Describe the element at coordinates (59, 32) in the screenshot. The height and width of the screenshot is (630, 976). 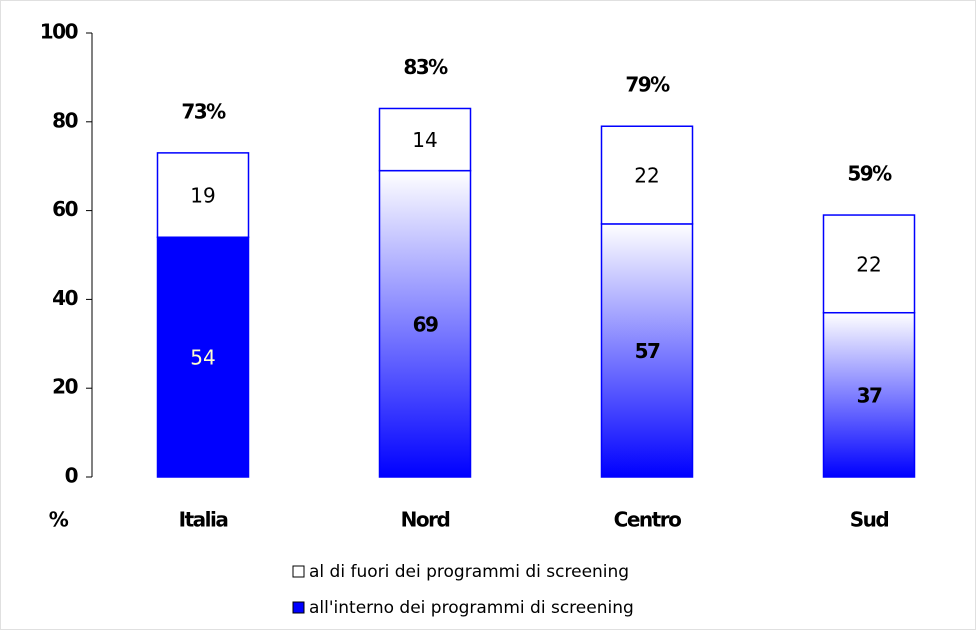
I see `y-tick-label: 100` at that location.